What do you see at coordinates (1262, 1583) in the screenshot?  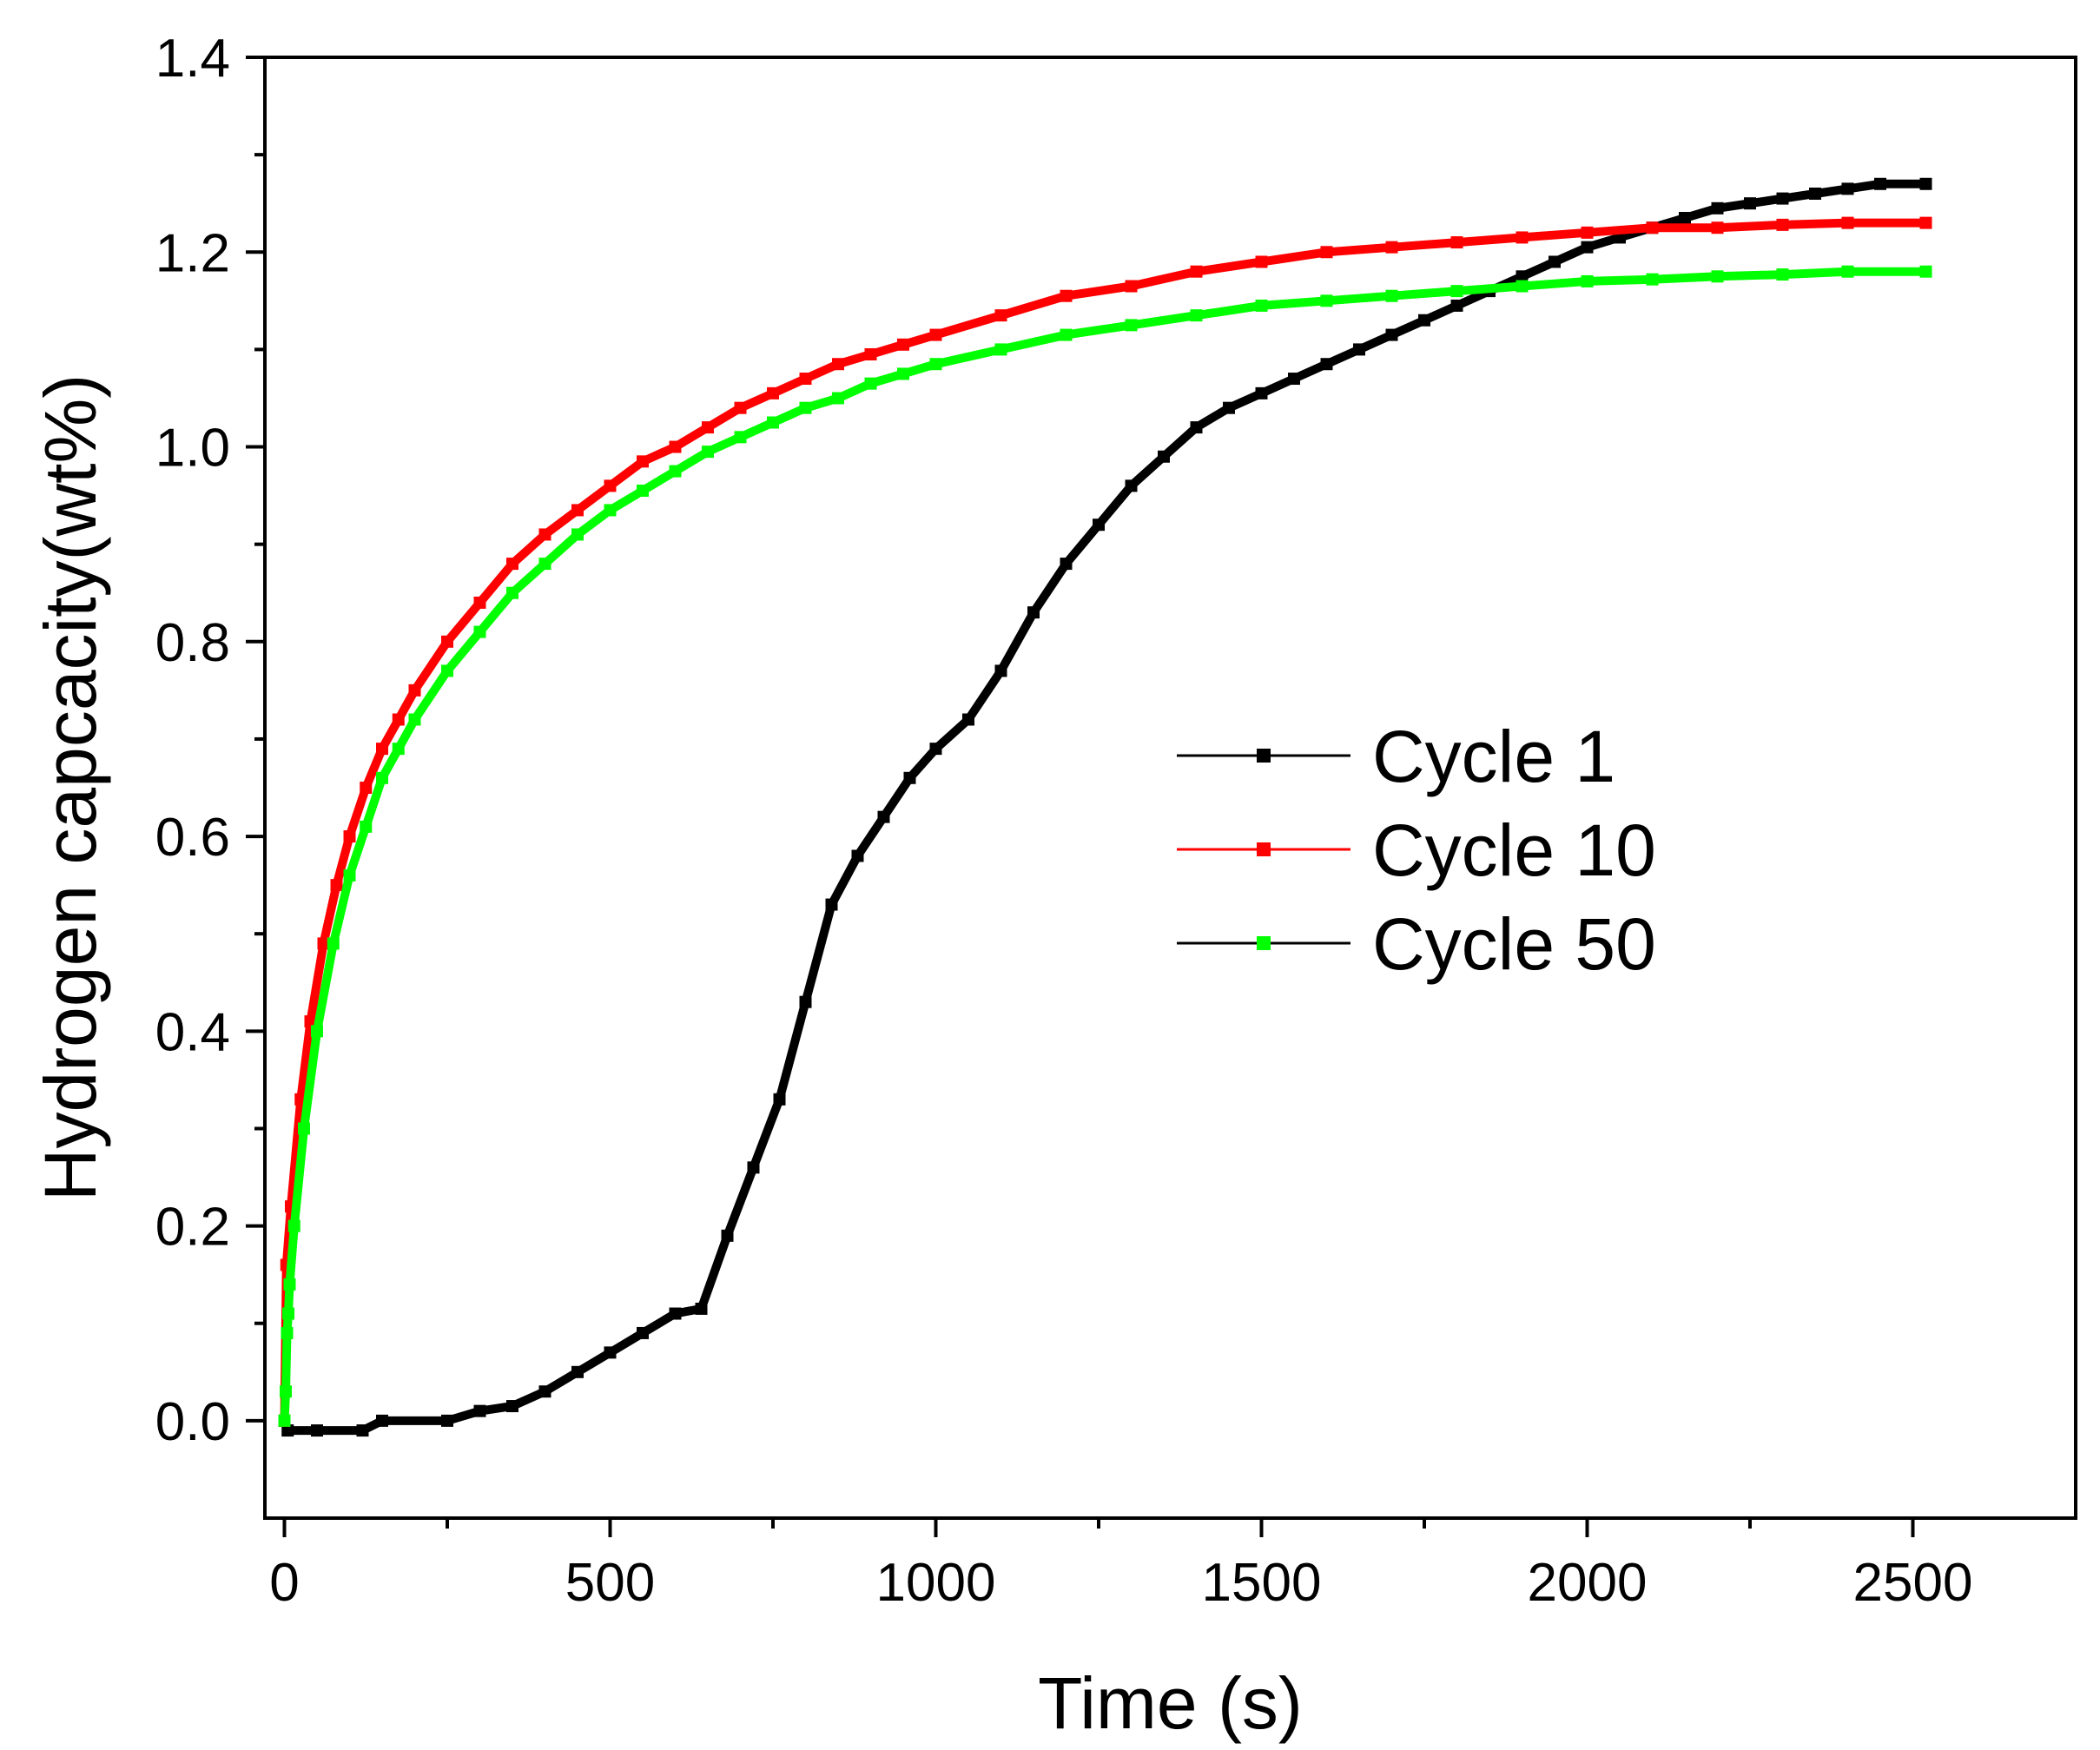 I see `x-tick-label: 1500` at bounding box center [1262, 1583].